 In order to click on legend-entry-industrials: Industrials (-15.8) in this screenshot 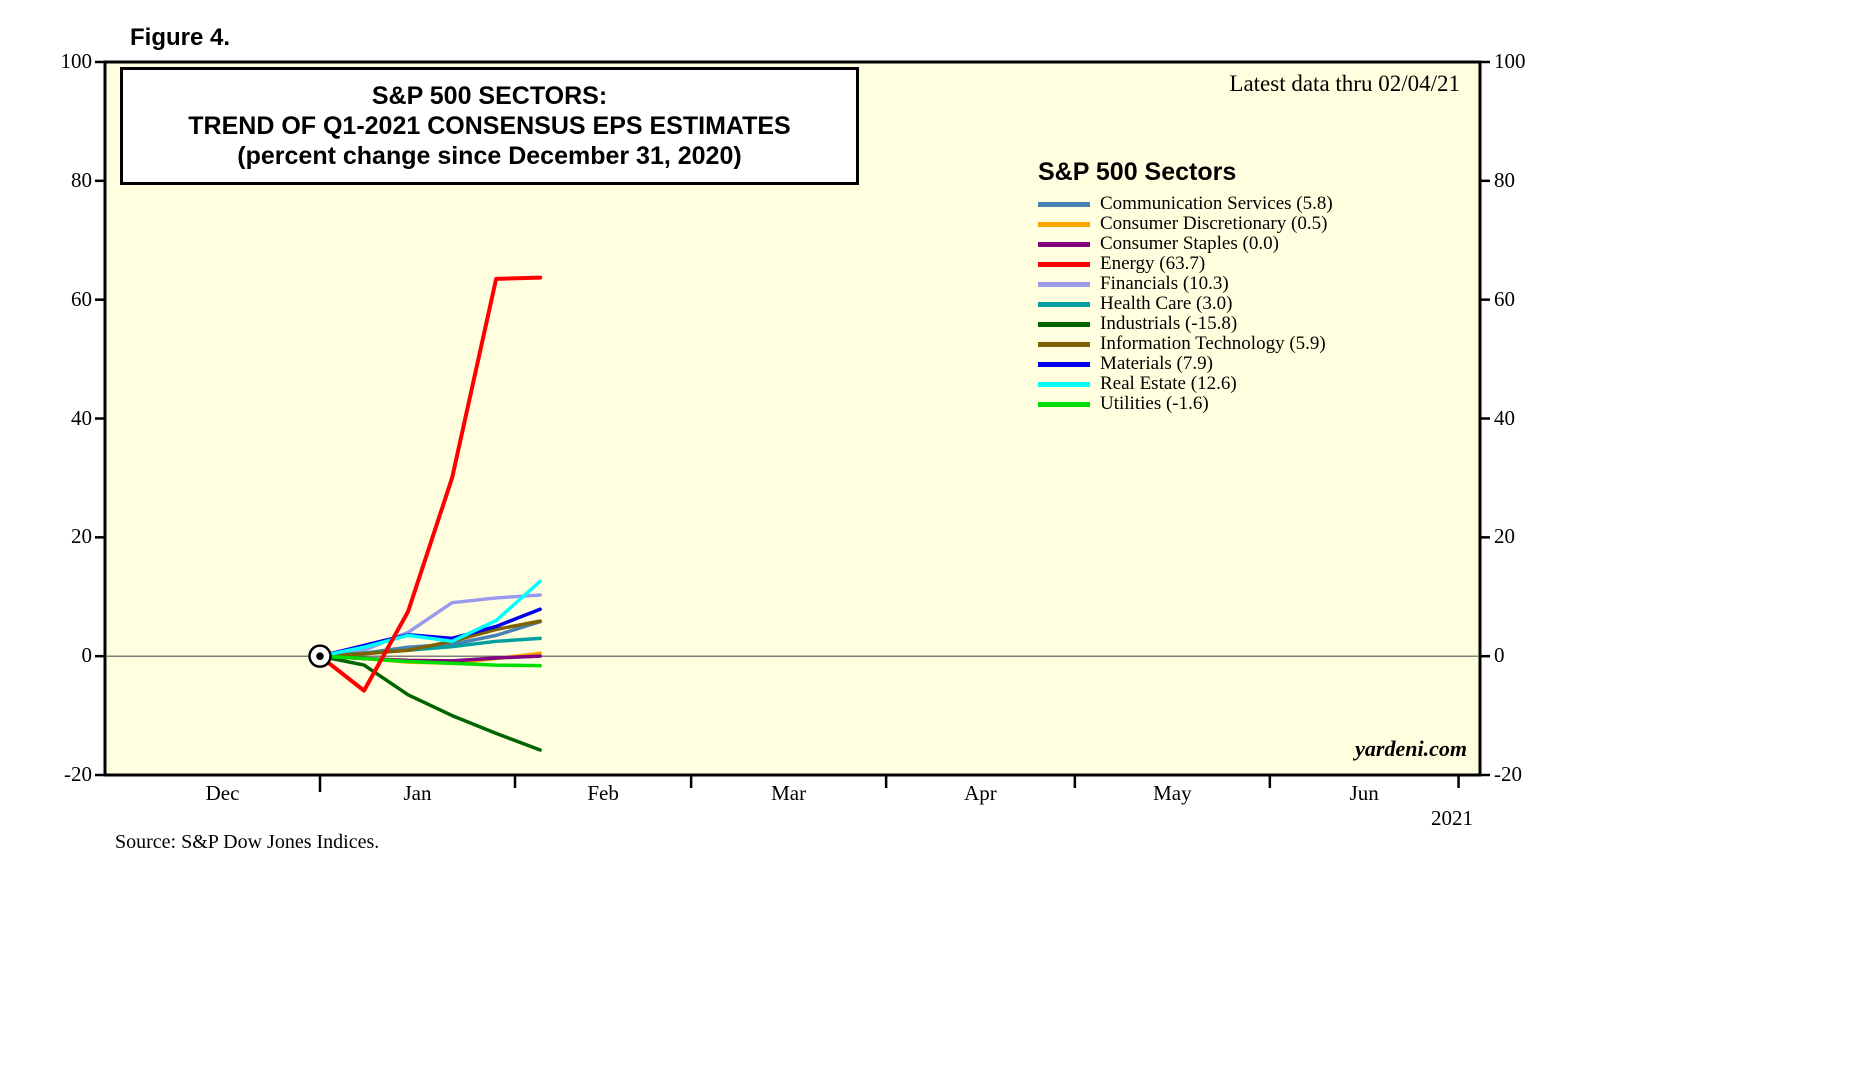, I will do `click(1185, 323)`.